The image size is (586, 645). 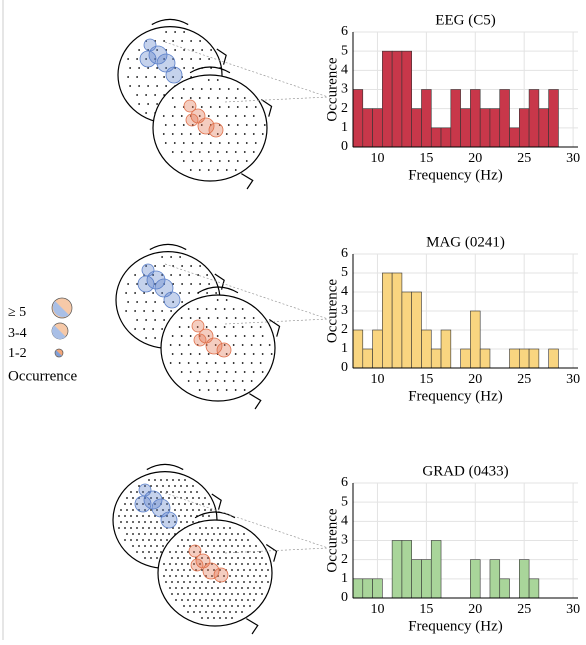 What do you see at coordinates (465, 20) in the screenshot?
I see `chart-title: EEG (C5)` at bounding box center [465, 20].